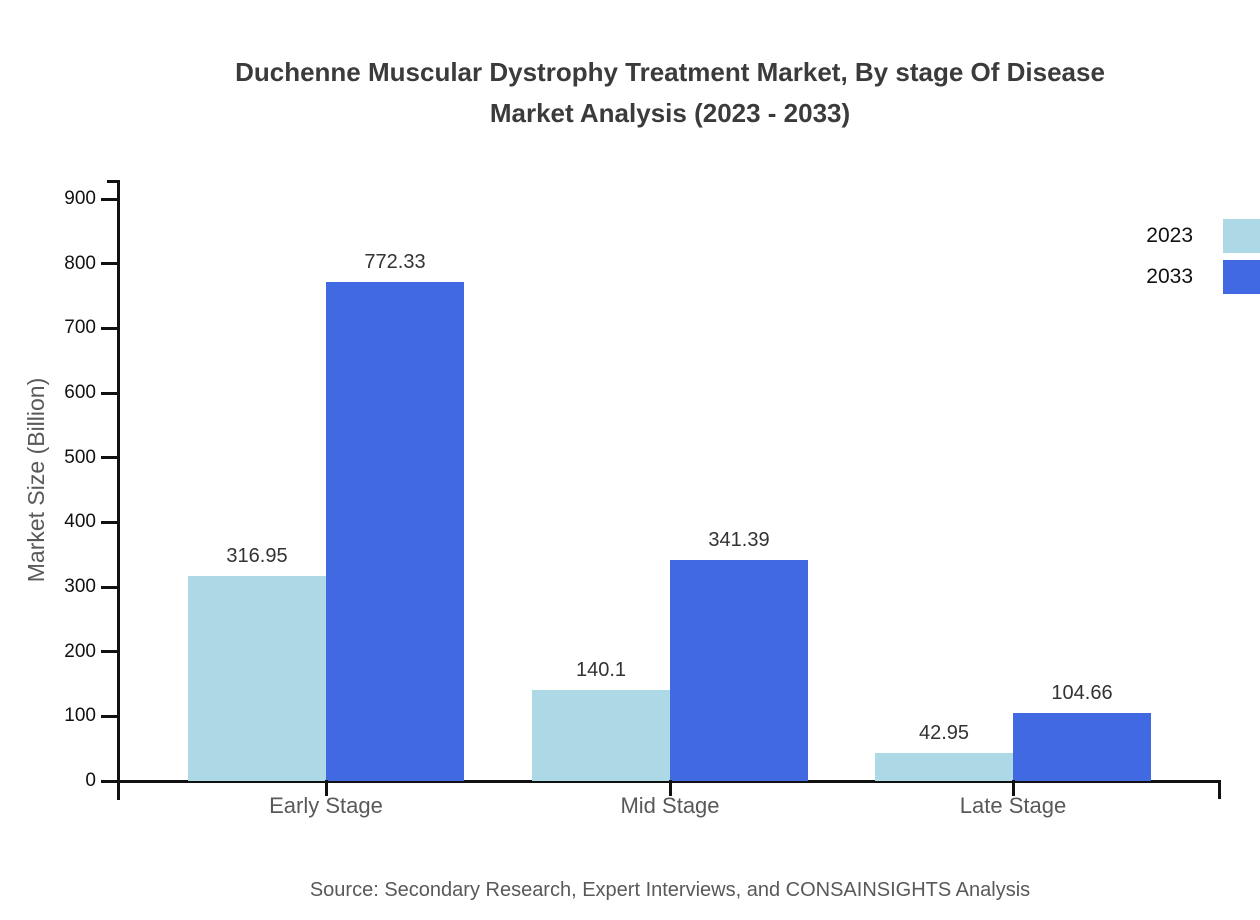 The image size is (1260, 920). I want to click on y-axis-tick-label: 400, so click(80, 522).